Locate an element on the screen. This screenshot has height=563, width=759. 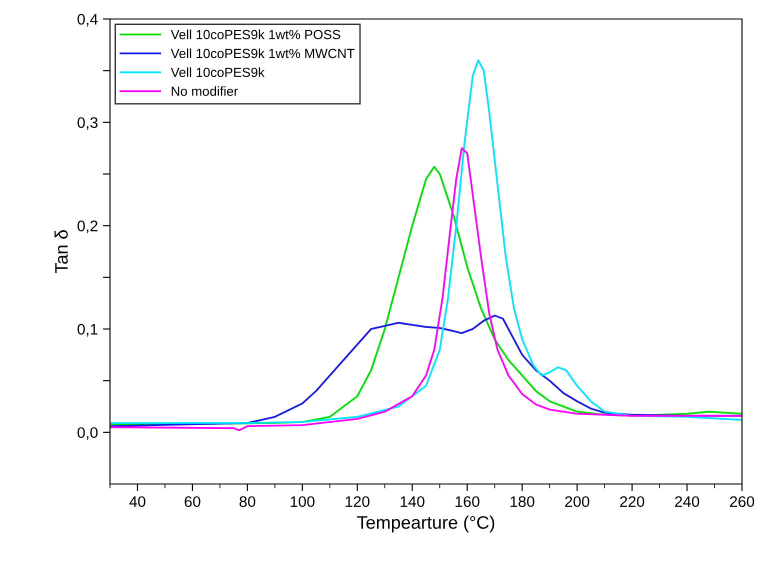
y-tick-label: 0,1 is located at coordinates (88, 330).